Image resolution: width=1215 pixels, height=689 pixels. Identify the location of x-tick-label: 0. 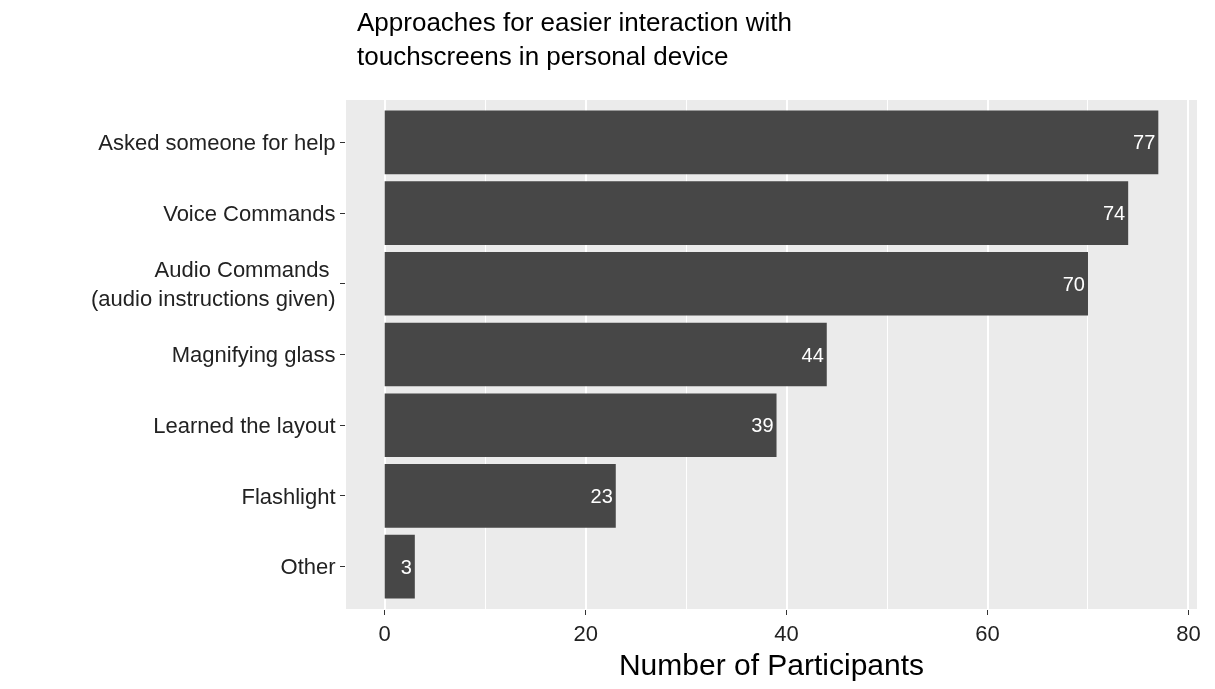
(384, 634).